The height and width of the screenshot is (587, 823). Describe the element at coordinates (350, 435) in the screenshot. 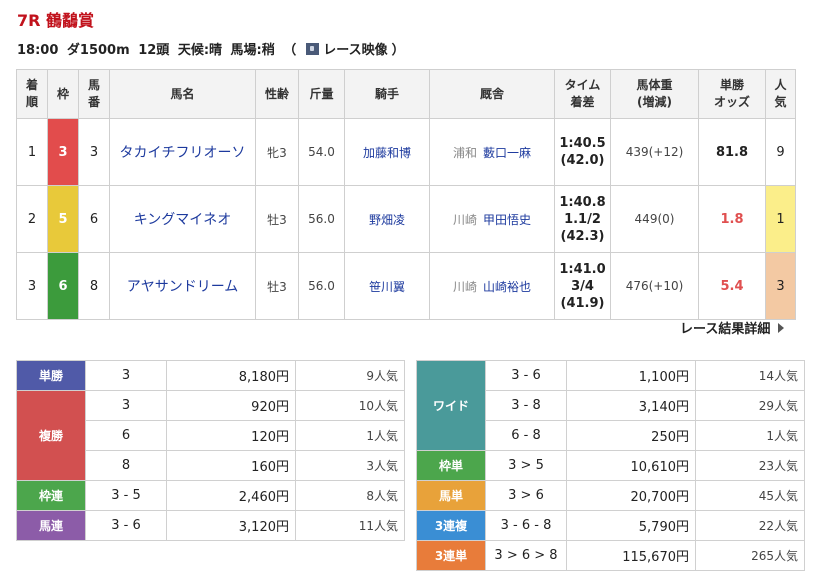

I see `payout-popularity: 1人気` at that location.